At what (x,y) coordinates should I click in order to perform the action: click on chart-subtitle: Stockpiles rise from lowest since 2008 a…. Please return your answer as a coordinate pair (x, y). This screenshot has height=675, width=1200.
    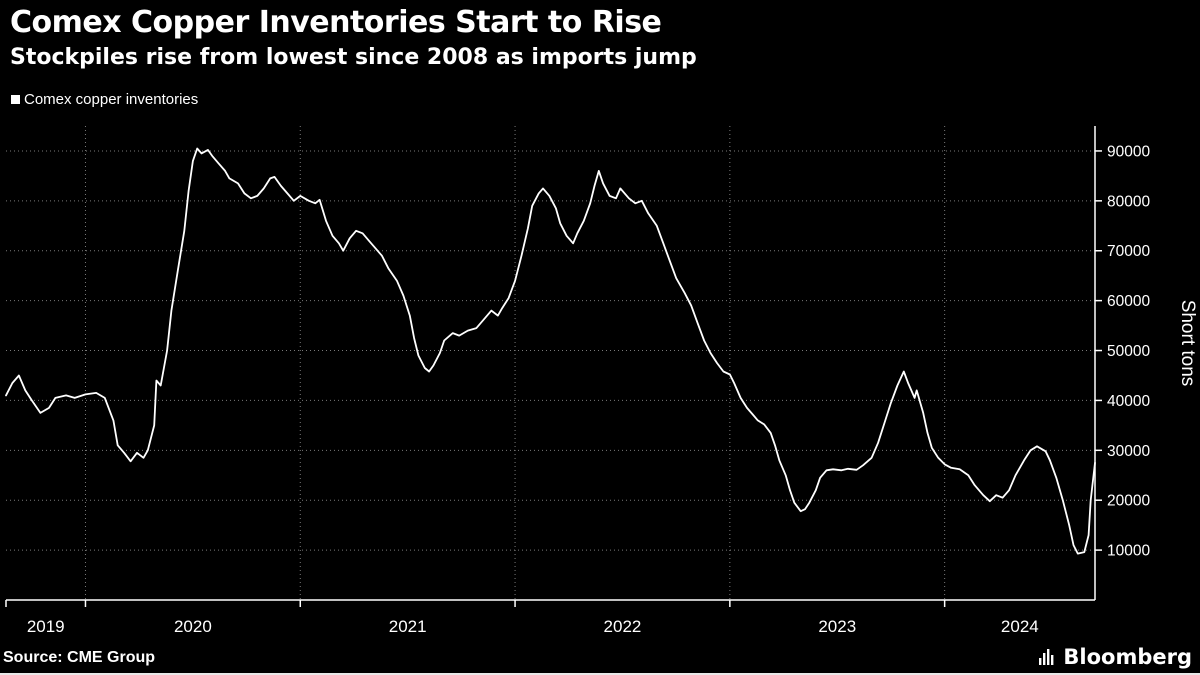
    Looking at the image, I should click on (353, 57).